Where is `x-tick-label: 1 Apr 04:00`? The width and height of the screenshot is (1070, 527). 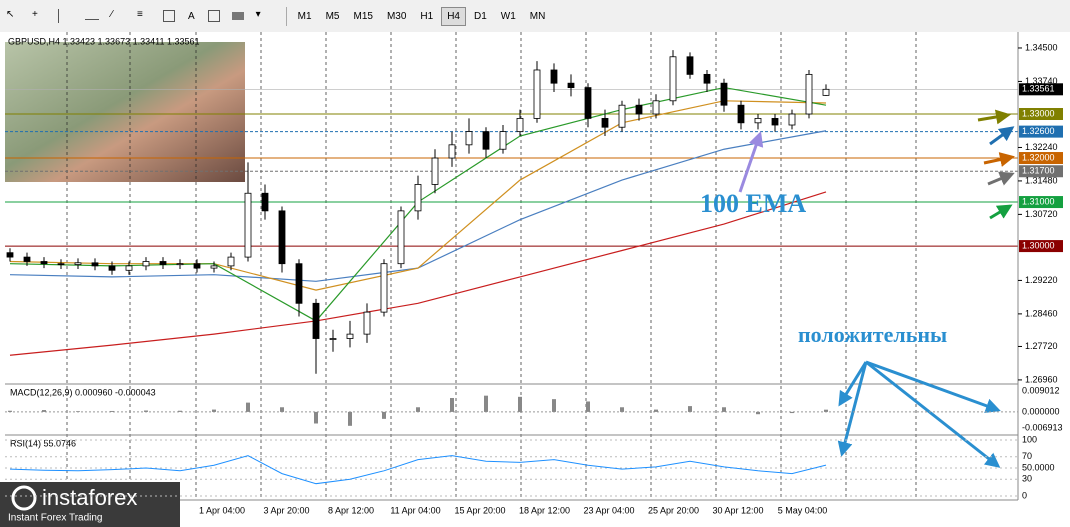 x-tick-label: 1 Apr 04:00 is located at coordinates (222, 510).